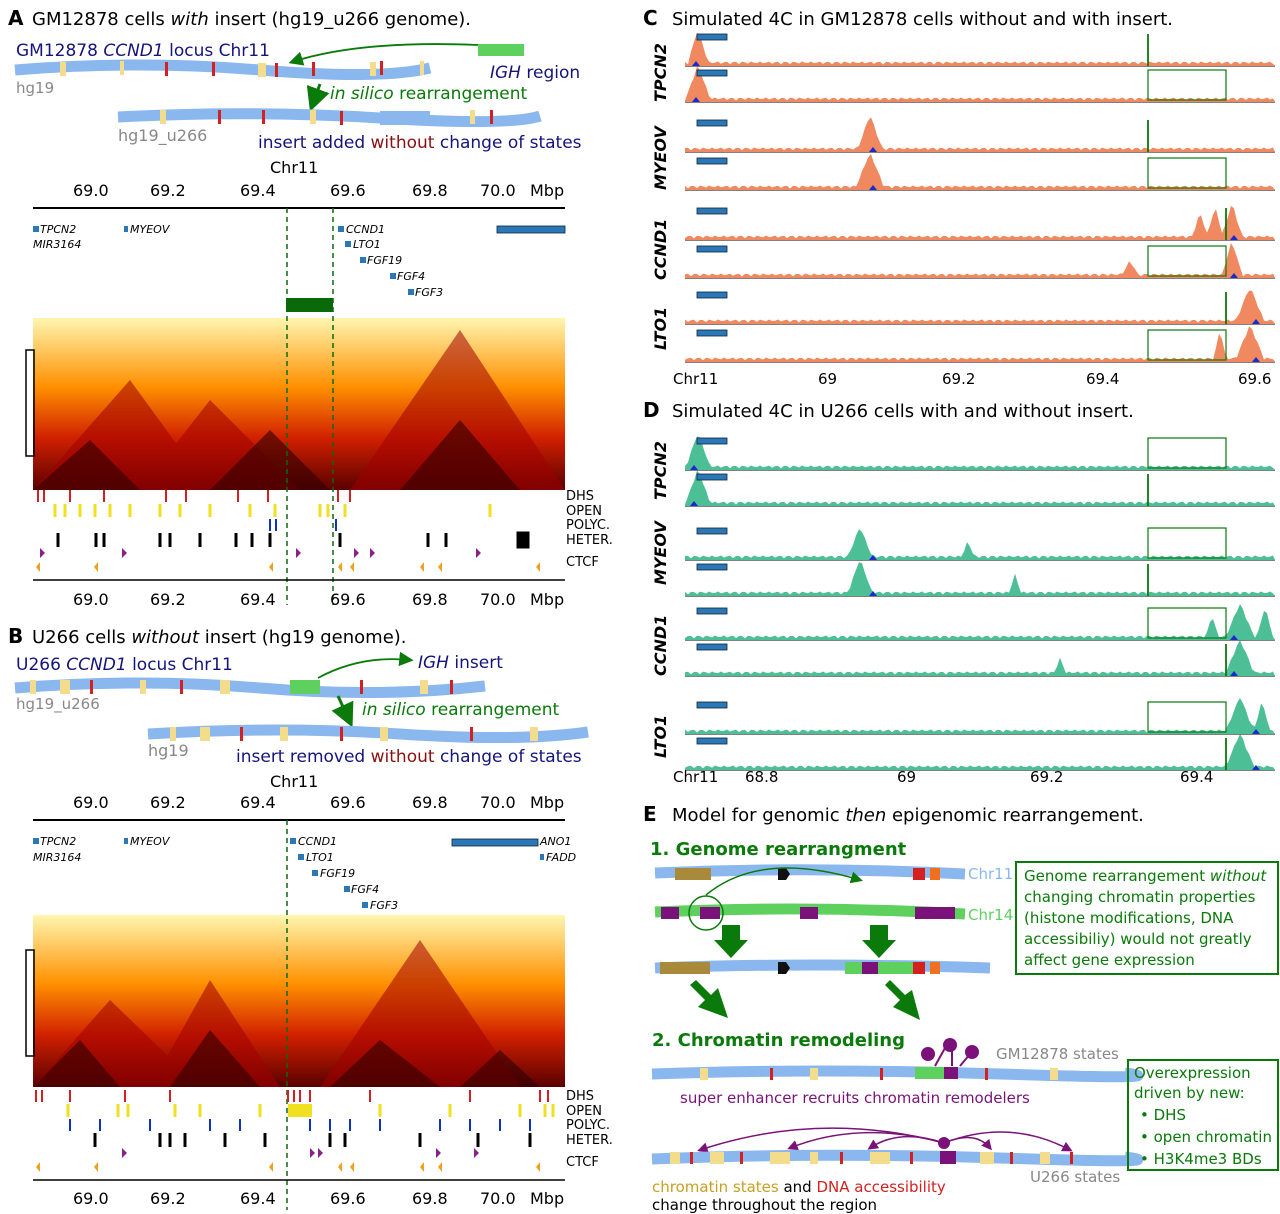  I want to click on chr14-label: Chr14, so click(990, 915).